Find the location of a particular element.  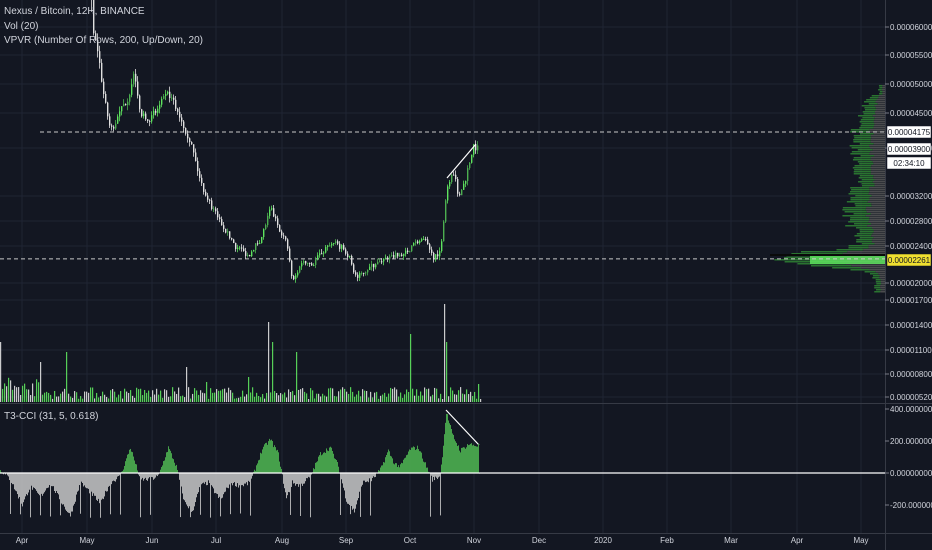

legend-vpvr: VPVR (Number Of Rows, 200, Up/Down, 20) is located at coordinates (103, 40).